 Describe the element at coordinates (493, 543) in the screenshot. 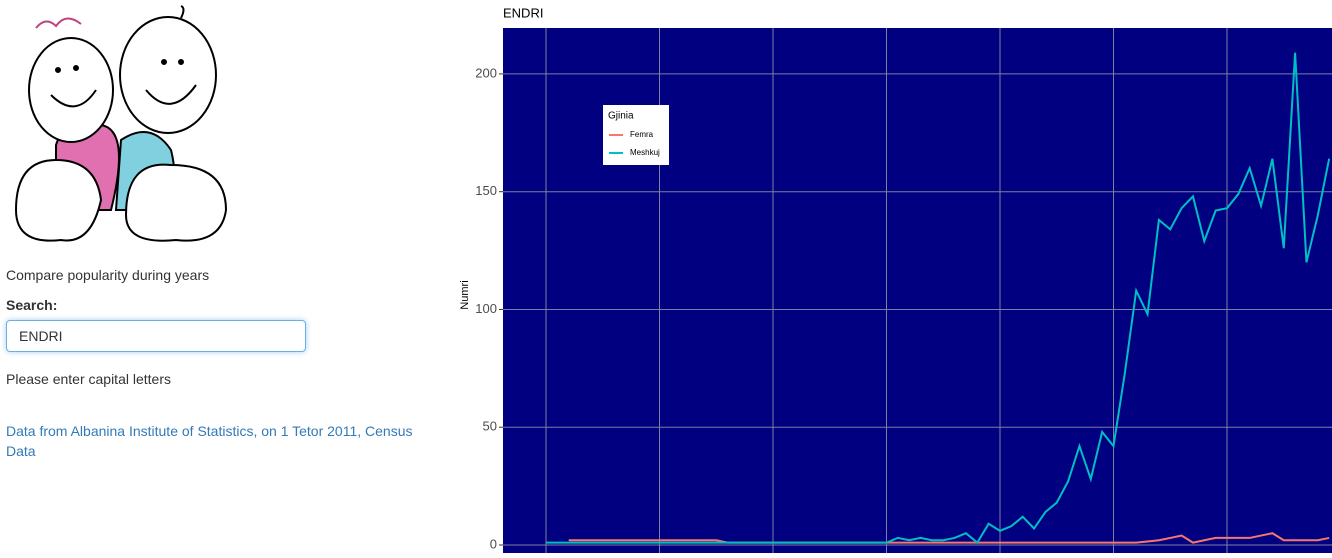

I see `y-tick-label: 0` at that location.